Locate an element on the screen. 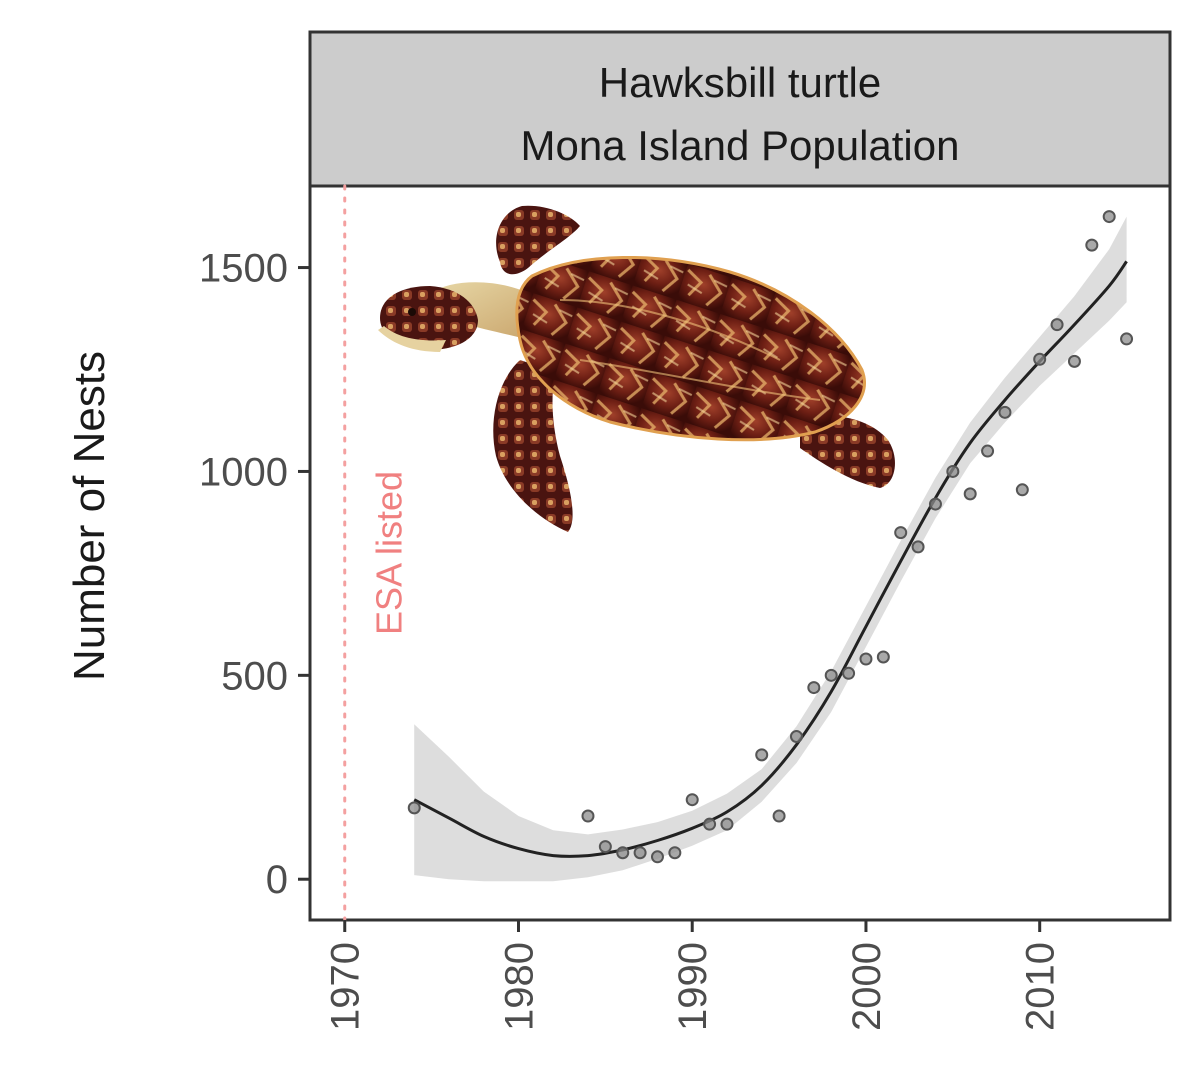 This screenshot has width=1200, height=1079. y-axis-title: Number of Nests is located at coordinates (89, 516).